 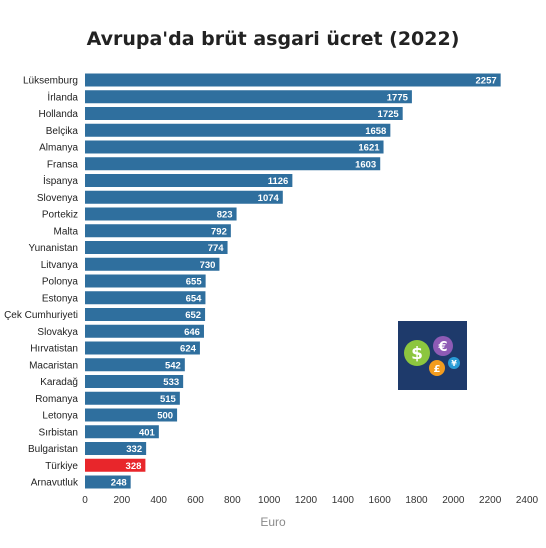 What do you see at coordinates (273, 522) in the screenshot?
I see `x-axis-label: Euro` at bounding box center [273, 522].